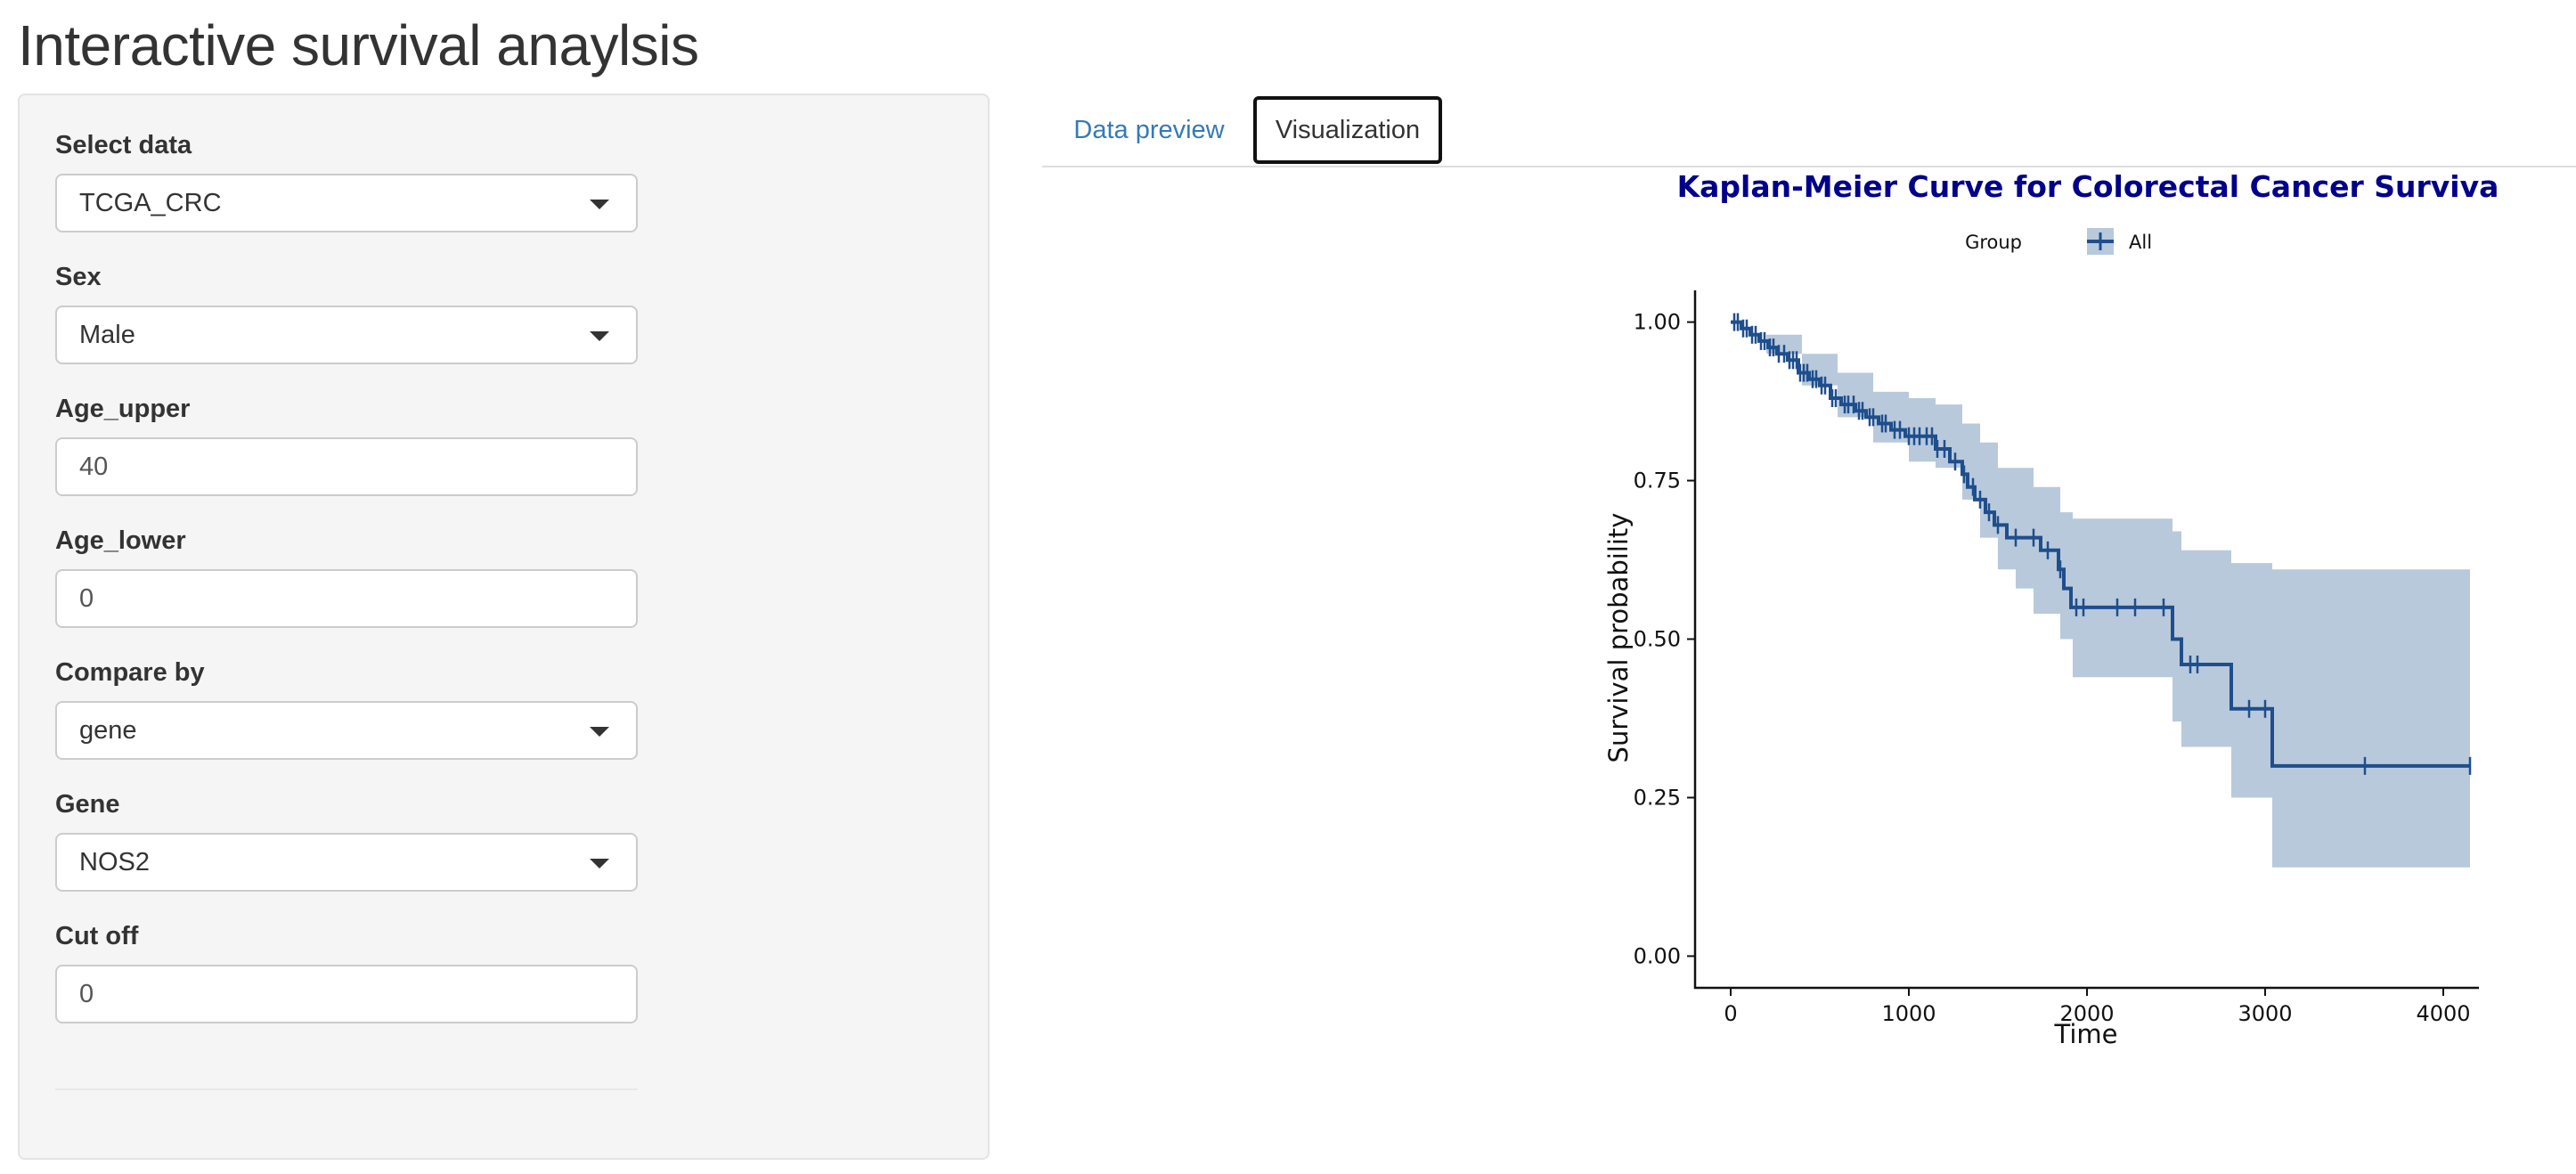 The height and width of the screenshot is (1174, 2576). I want to click on censor-marks-layer, so click(2102, 544).